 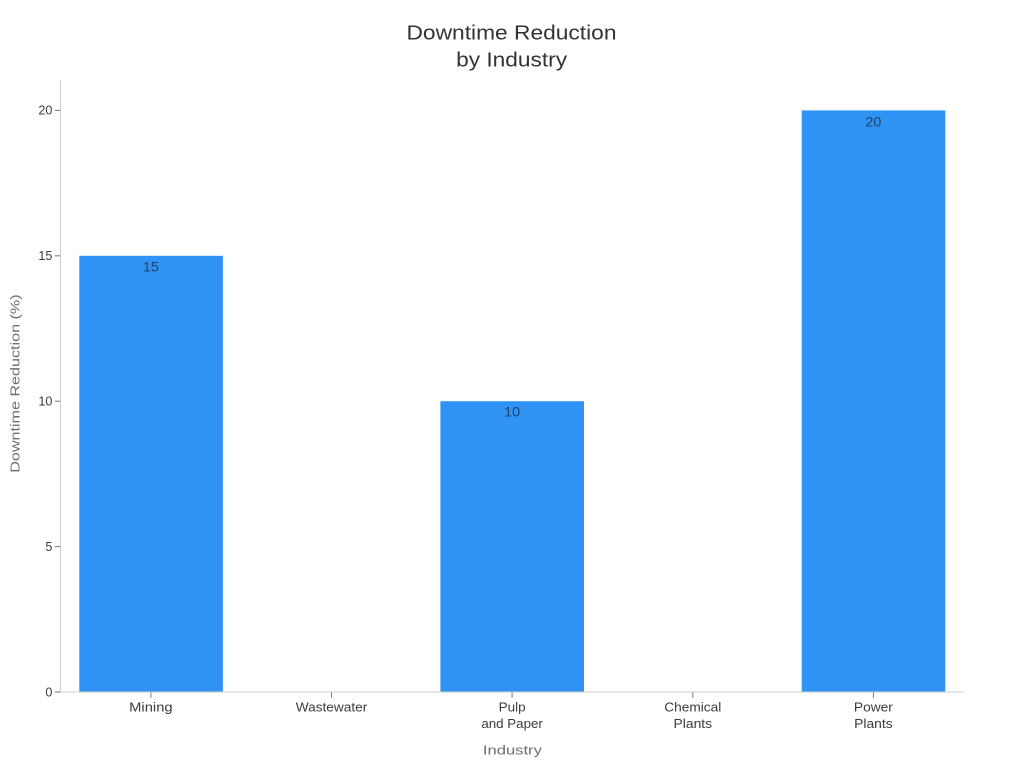 What do you see at coordinates (511, 61) in the screenshot?
I see `svg-text: by Industry` at bounding box center [511, 61].